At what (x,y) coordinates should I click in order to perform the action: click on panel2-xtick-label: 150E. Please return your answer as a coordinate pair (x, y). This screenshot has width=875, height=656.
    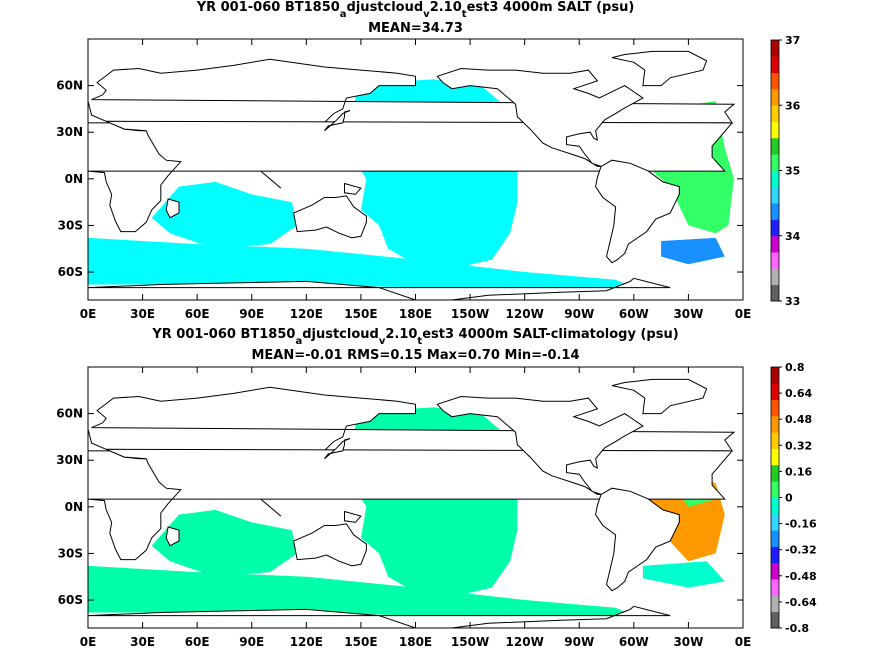
    Looking at the image, I should click on (360, 642).